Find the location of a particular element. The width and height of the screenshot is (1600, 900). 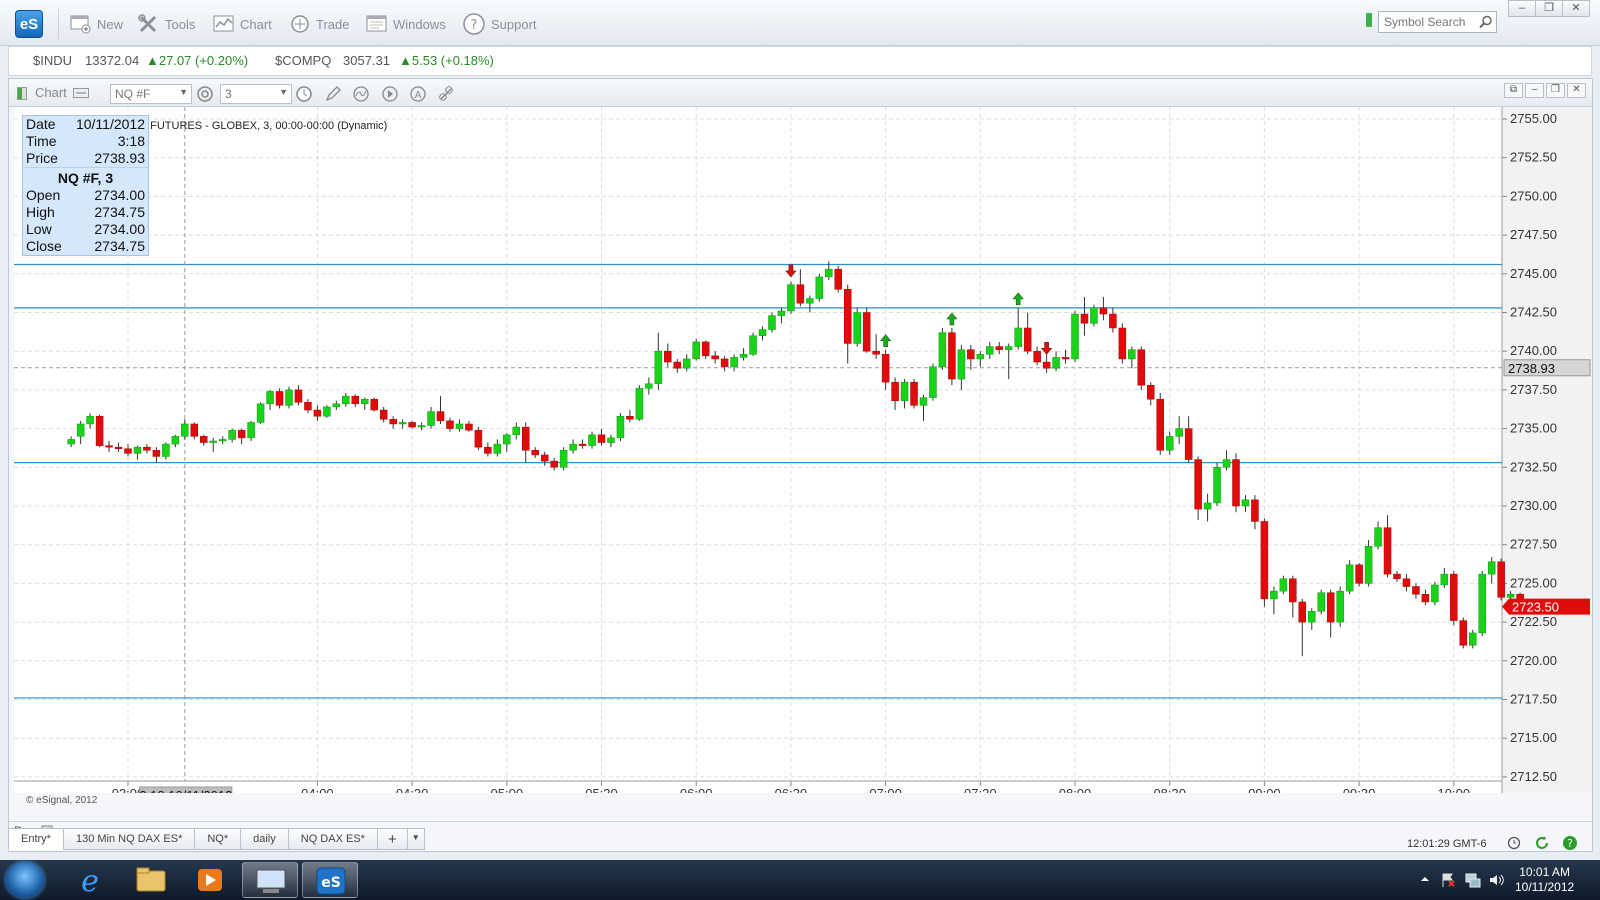

network-tray-icon is located at coordinates (1473, 880).